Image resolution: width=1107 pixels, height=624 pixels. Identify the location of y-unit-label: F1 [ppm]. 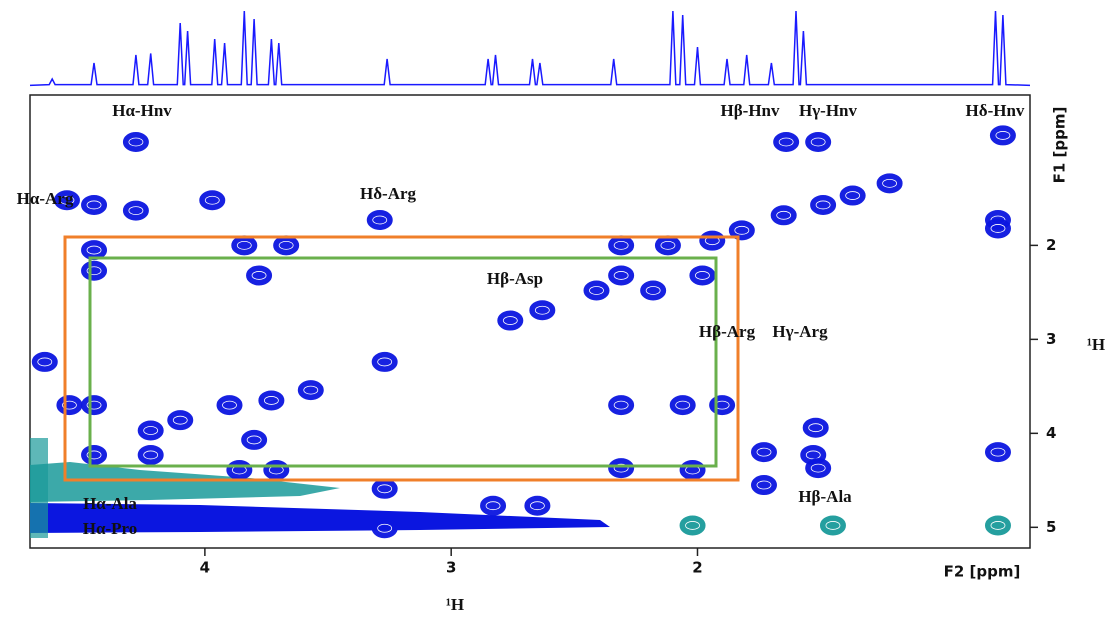
(1060, 145).